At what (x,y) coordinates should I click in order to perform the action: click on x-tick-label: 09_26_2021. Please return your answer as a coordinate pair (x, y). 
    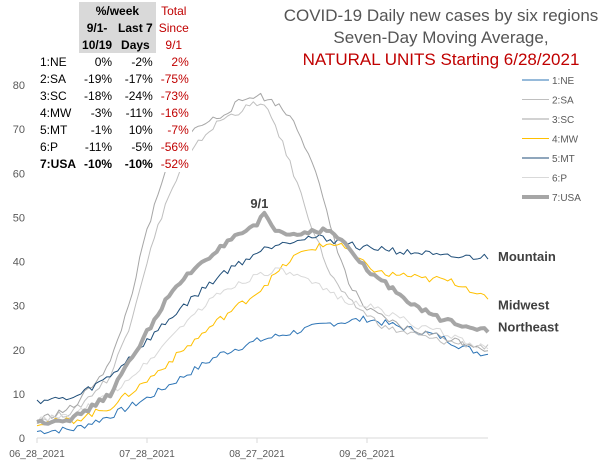
    Looking at the image, I should click on (367, 454).